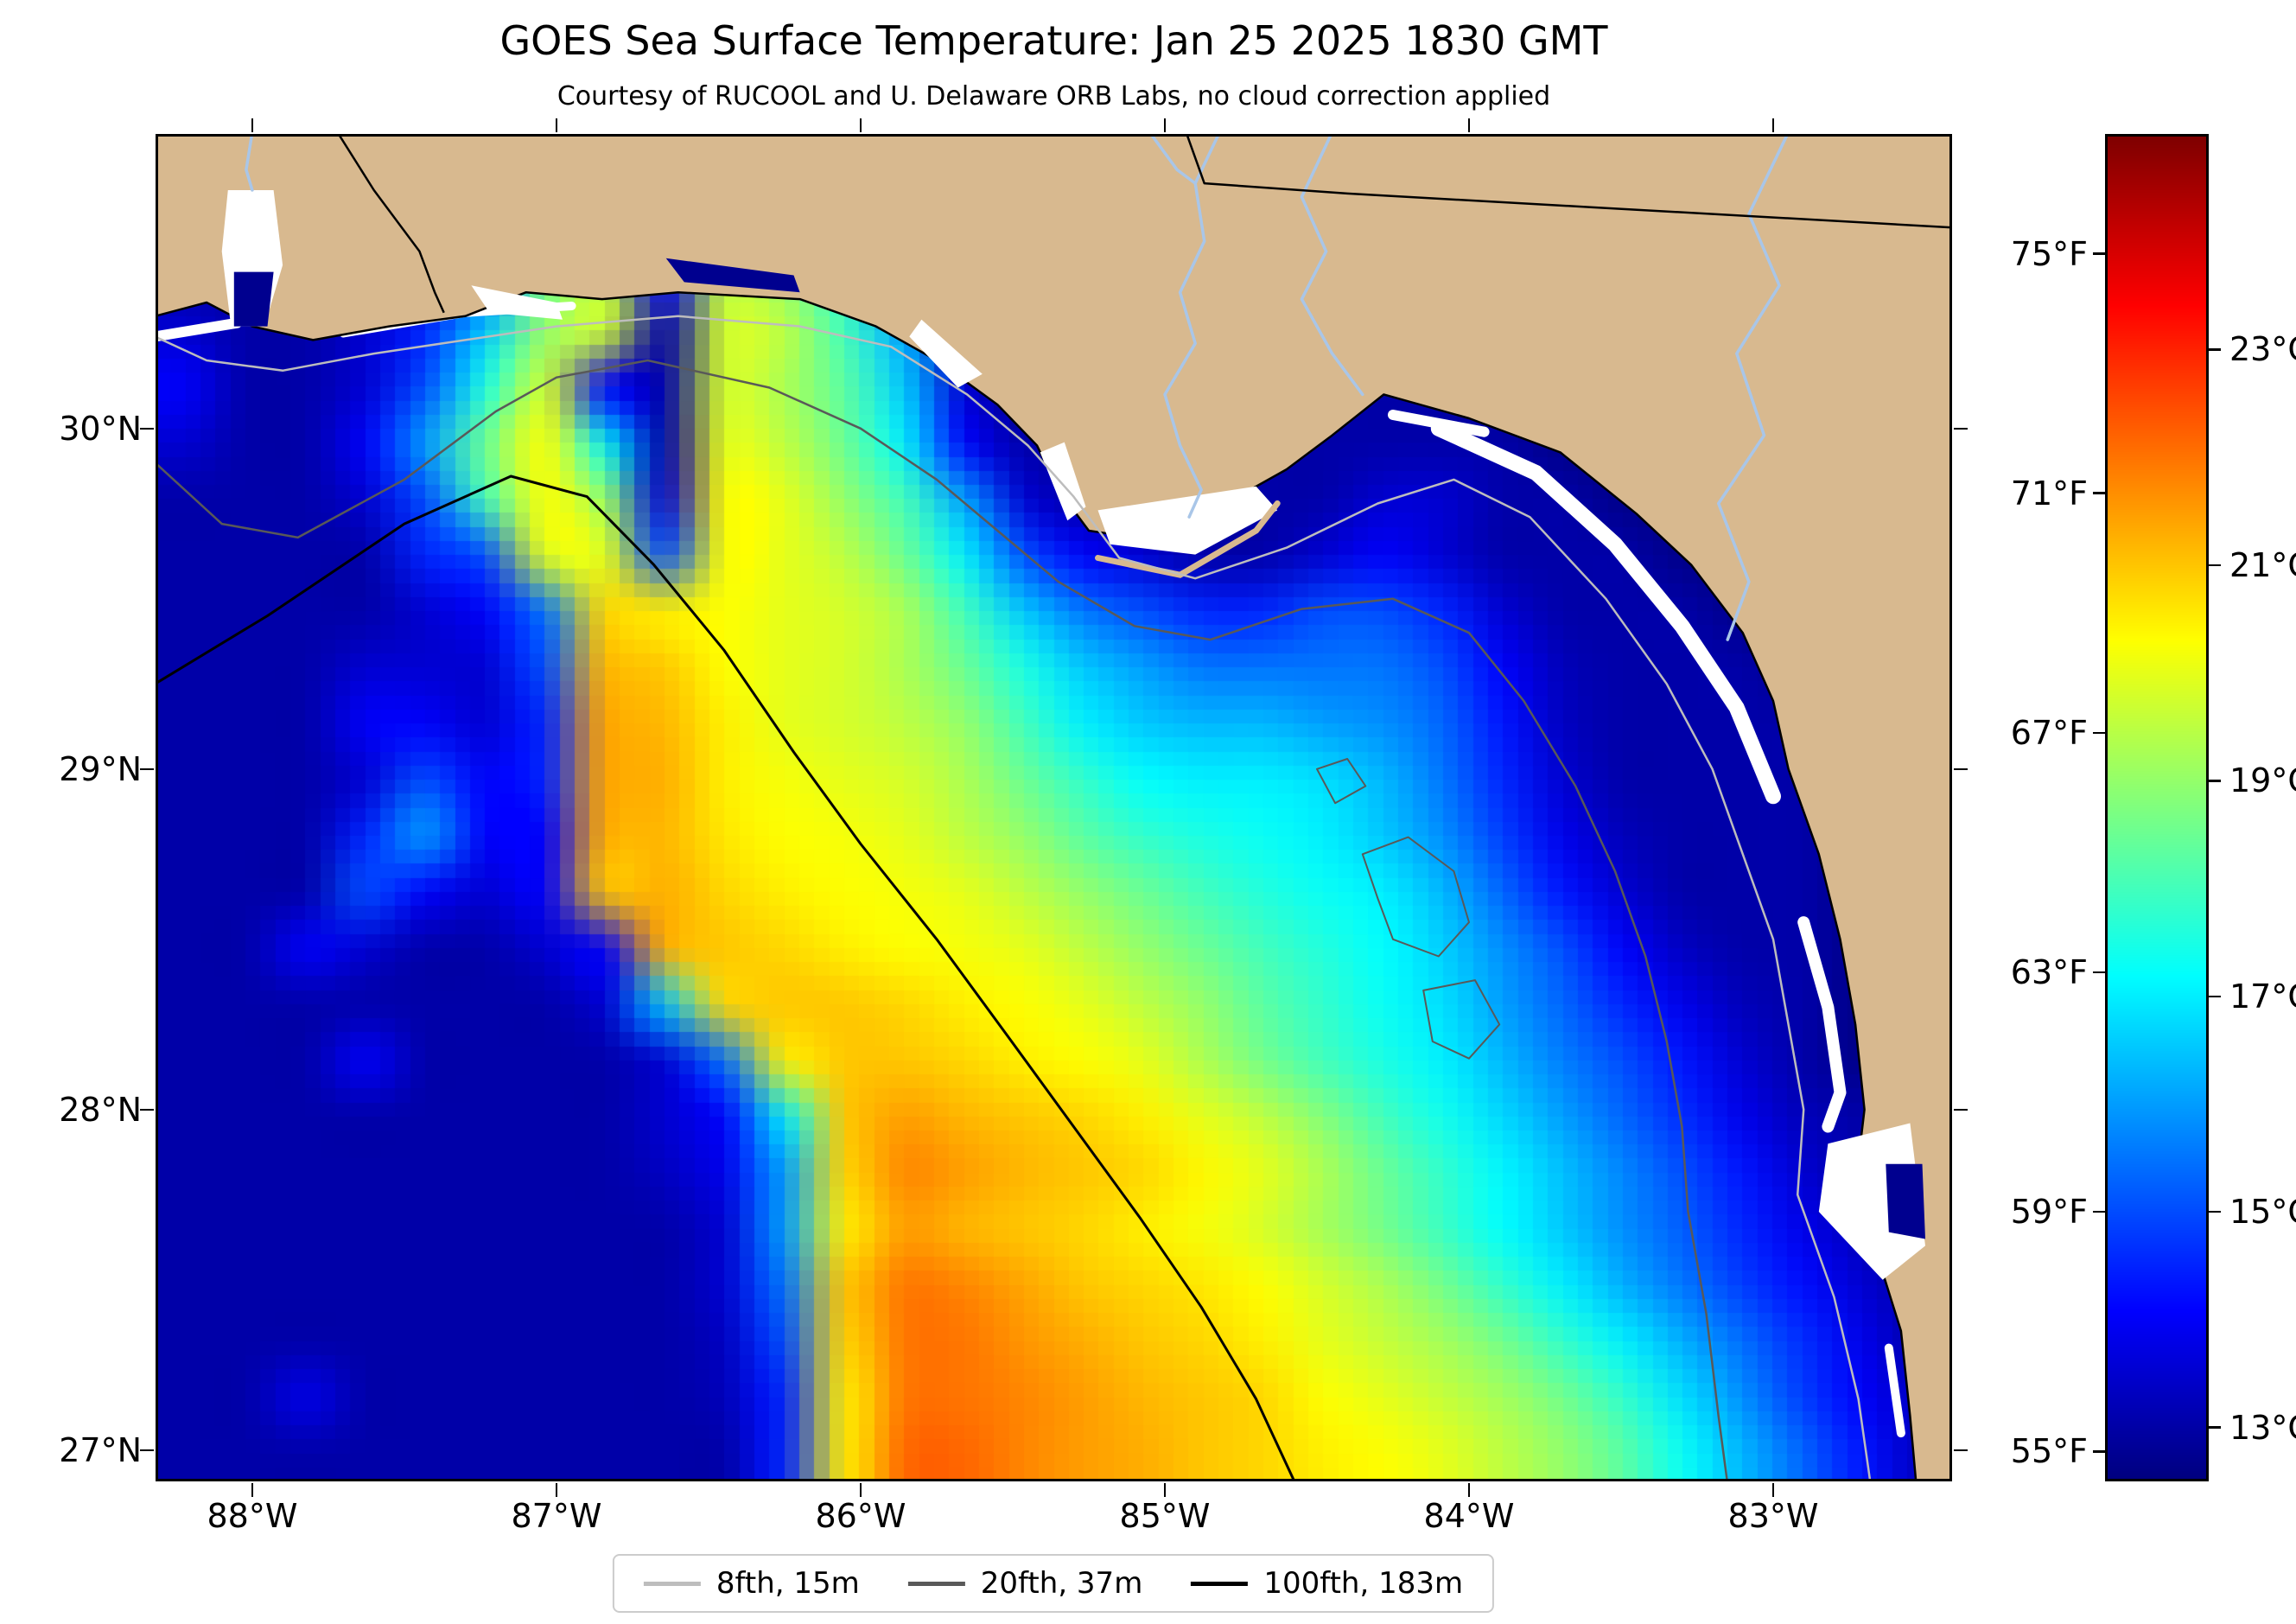 The height and width of the screenshot is (1624, 2296). What do you see at coordinates (2262, 350) in the screenshot?
I see `colorbar-label-celsius: 23°C` at bounding box center [2262, 350].